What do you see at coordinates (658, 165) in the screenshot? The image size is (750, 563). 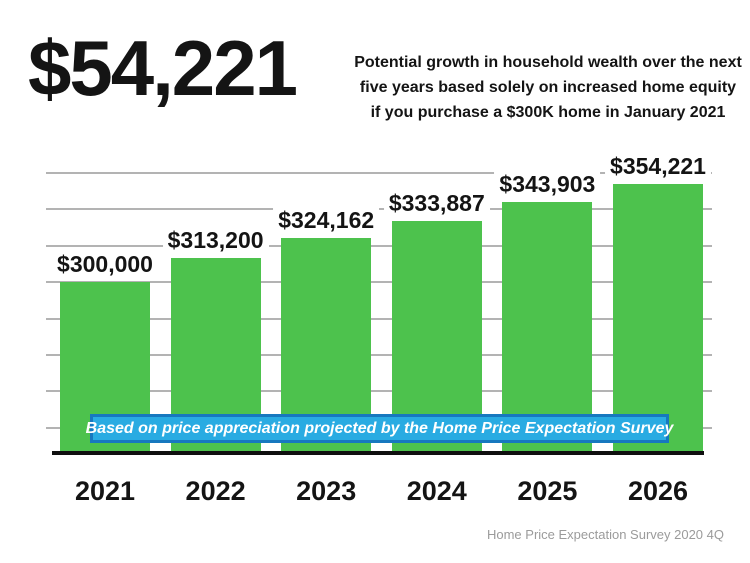 I see `bar-value-label: $354,221` at bounding box center [658, 165].